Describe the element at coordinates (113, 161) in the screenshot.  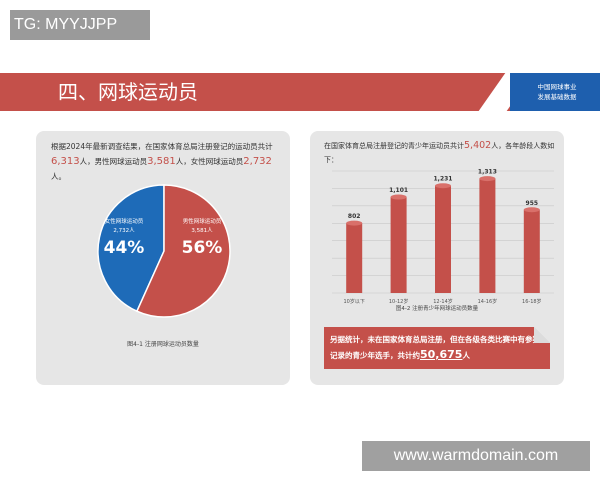
I see `summary-text-2: 人，男性网球运动员` at that location.